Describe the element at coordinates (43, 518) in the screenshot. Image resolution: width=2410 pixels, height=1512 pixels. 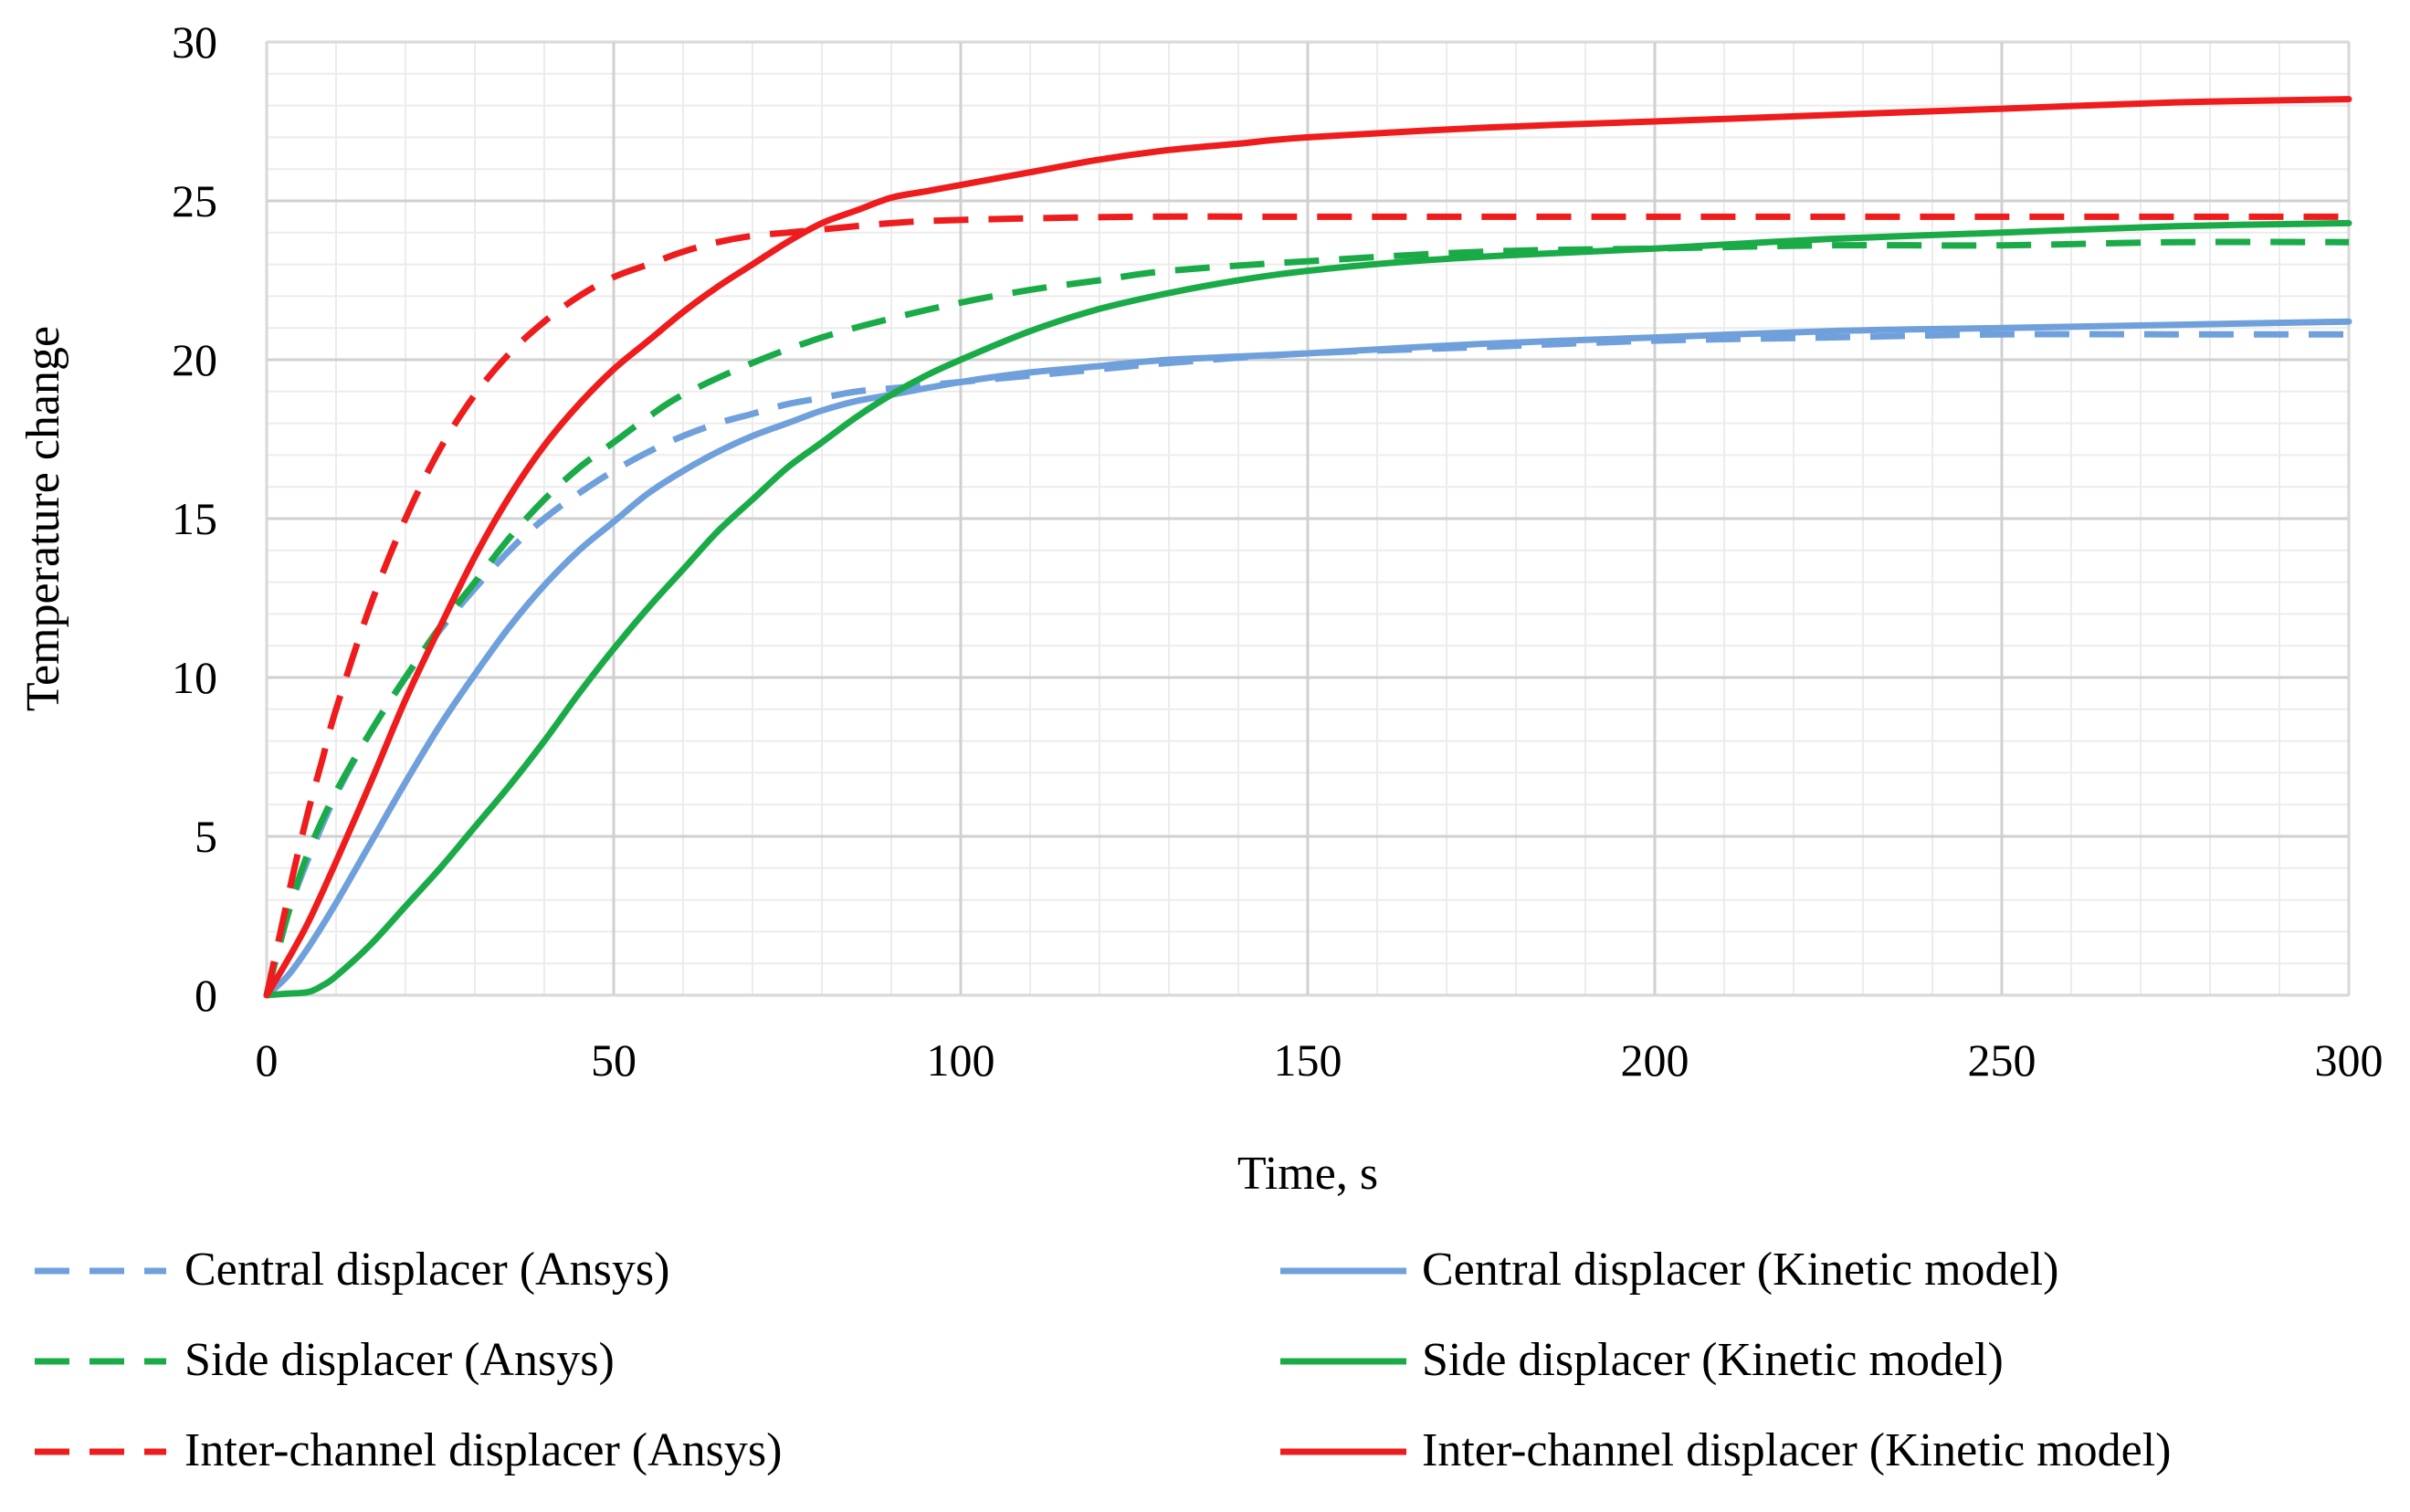
I see `y-axis-title: Temperature change` at that location.